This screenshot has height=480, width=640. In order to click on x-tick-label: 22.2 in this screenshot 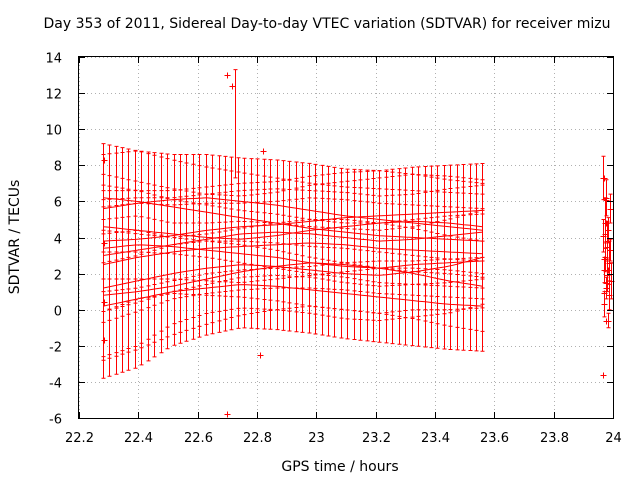, I will do `click(79, 438)`.